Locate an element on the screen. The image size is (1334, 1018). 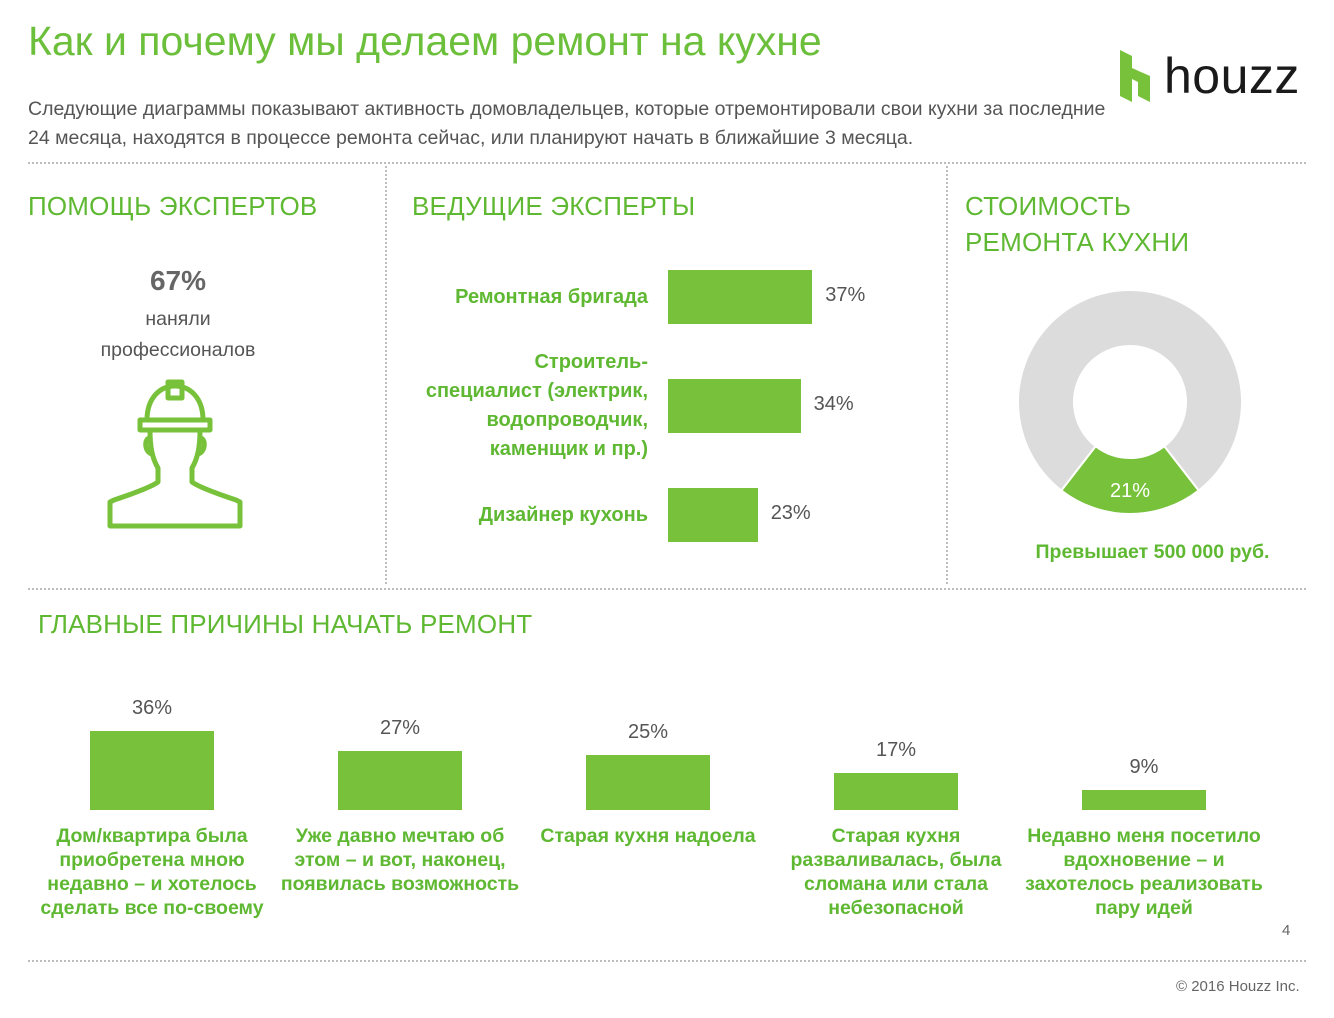
reason-label-line: вдохновение – и is located at coordinates (1144, 860).